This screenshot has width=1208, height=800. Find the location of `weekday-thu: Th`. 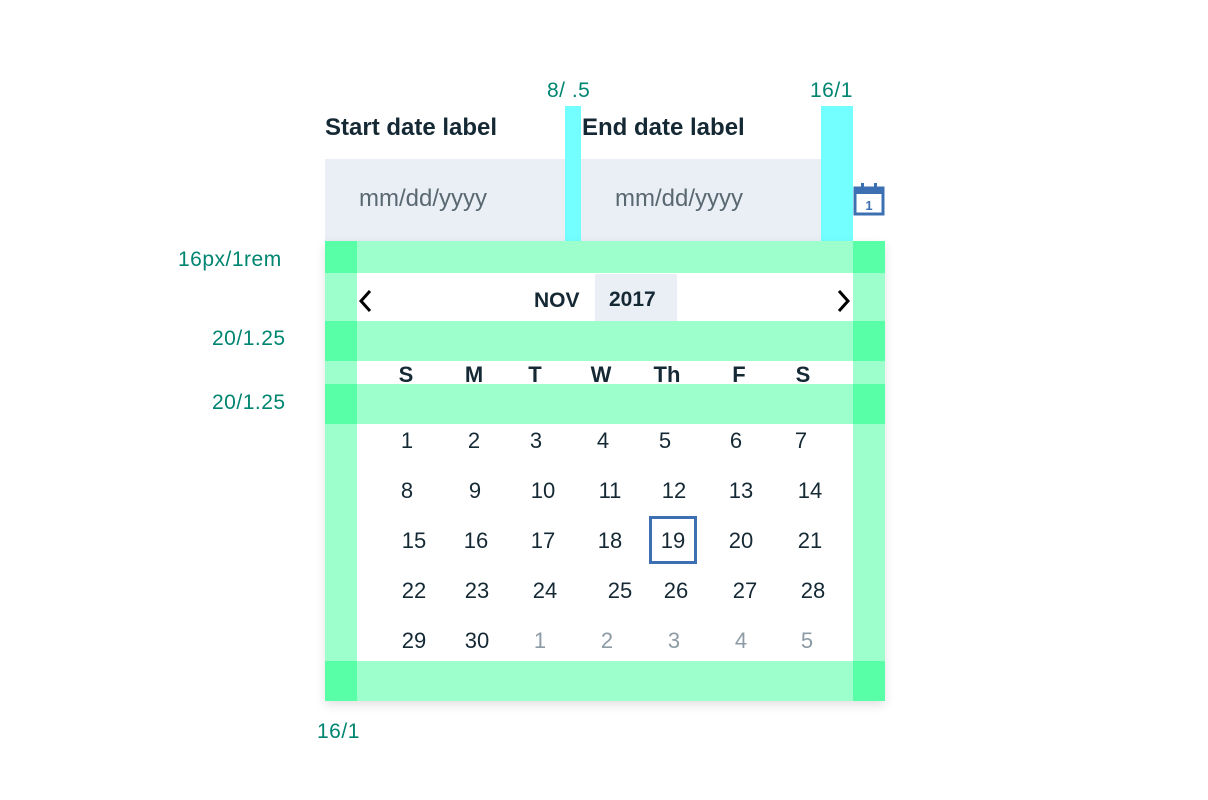

weekday-thu: Th is located at coordinates (667, 374).